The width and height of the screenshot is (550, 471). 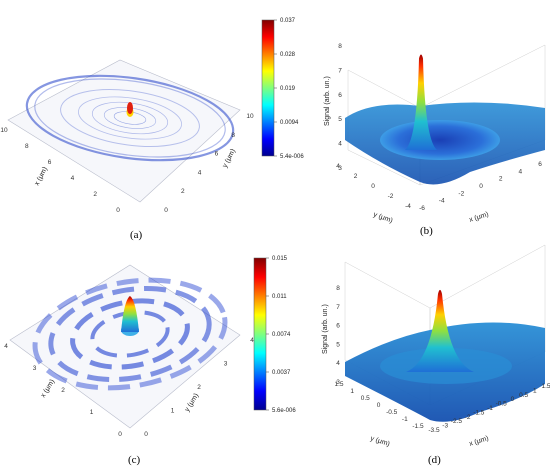 What do you see at coordinates (325, 329) in the screenshot?
I see `panel-d-z-label: Signal (arb. un.)` at bounding box center [325, 329].